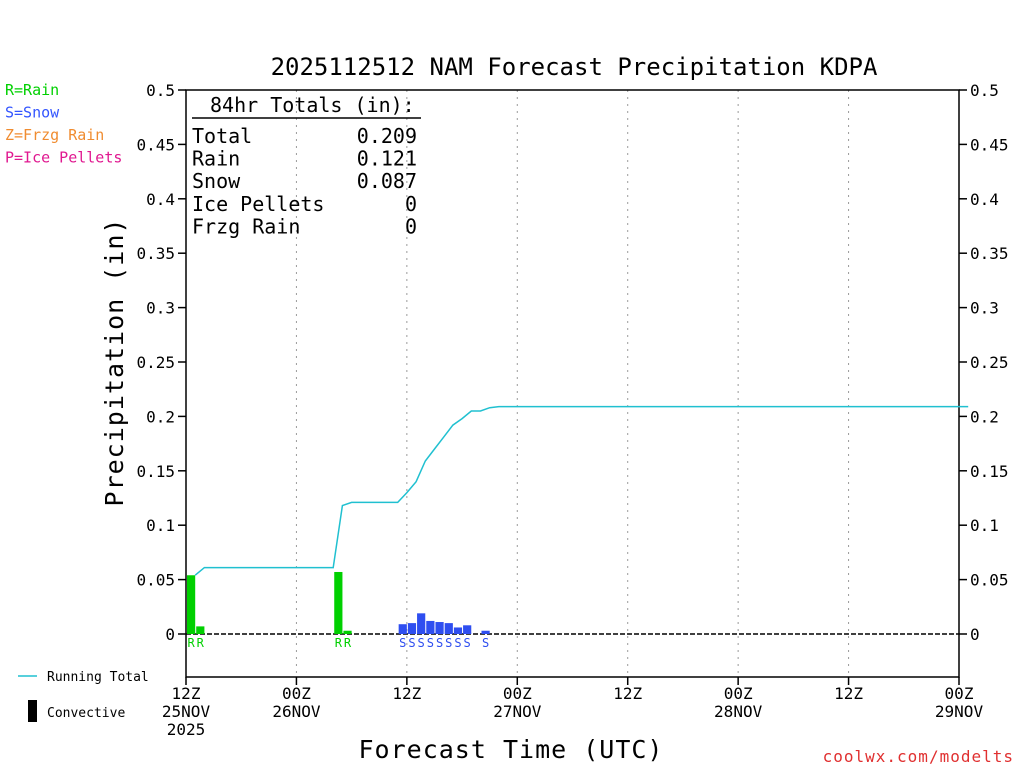 Image resolution: width=1024 pixels, height=768 pixels. I want to click on precip-bars, so click(338, 602).